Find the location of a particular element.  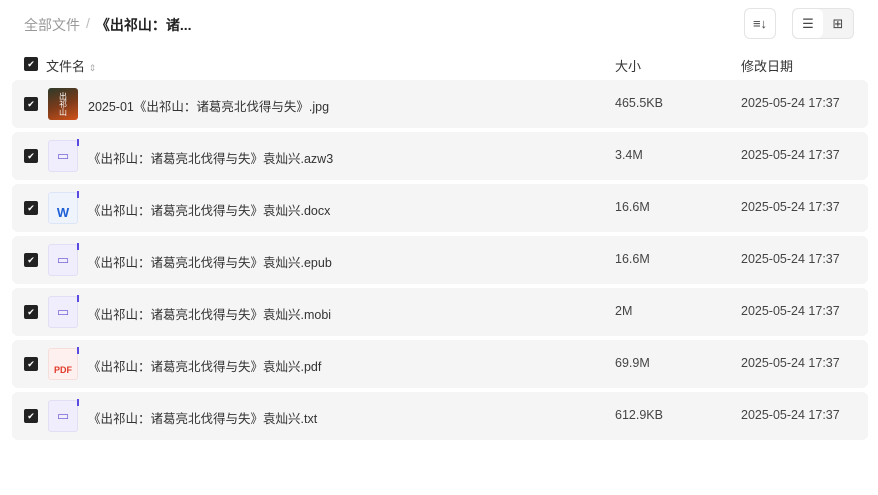

file-size: 3.4M is located at coordinates (629, 155).